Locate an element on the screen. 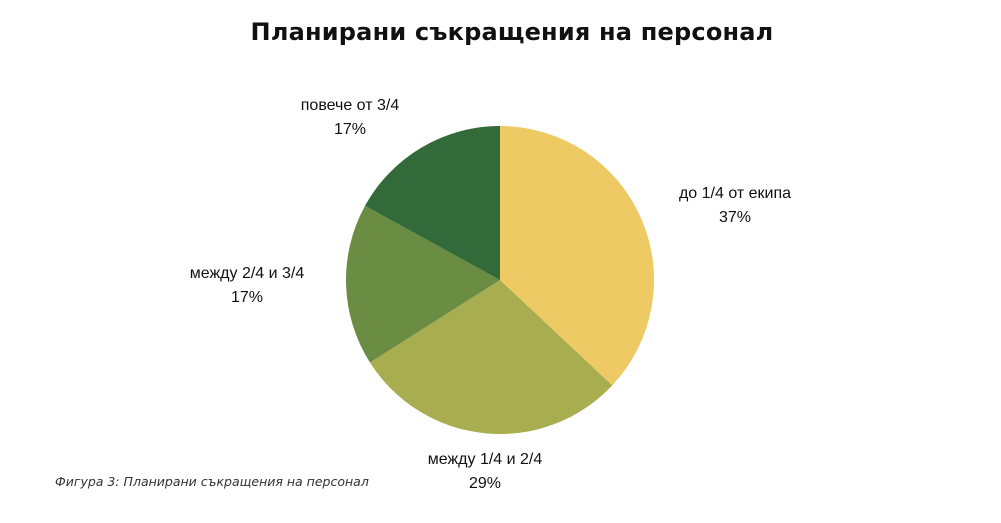 Image resolution: width=1001 pixels, height=523 pixels. slice-label-2: между 2/4 и 3/4 17% is located at coordinates (247, 286).